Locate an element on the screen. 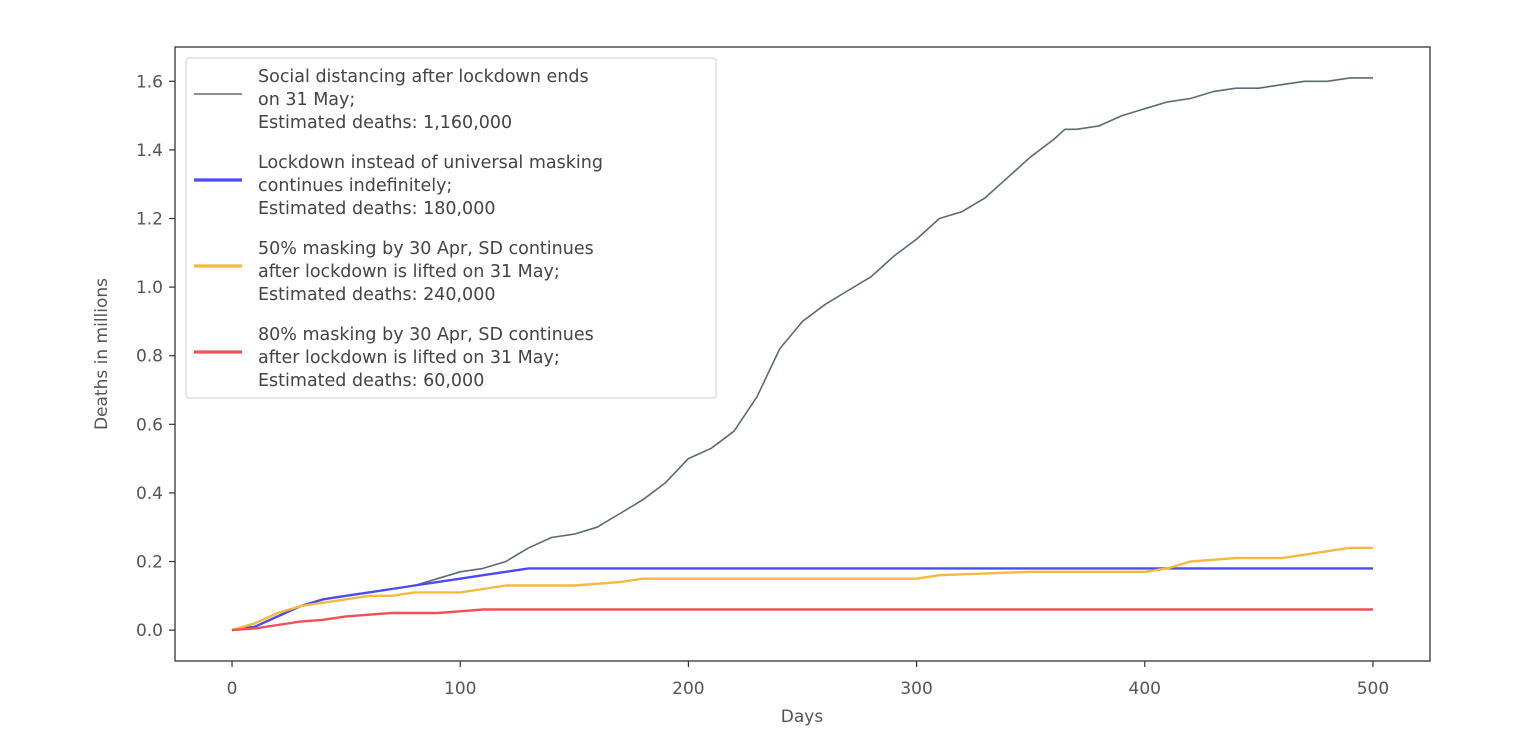 The image size is (1536, 753). y-tick-label: 0.6 is located at coordinates (149, 425).